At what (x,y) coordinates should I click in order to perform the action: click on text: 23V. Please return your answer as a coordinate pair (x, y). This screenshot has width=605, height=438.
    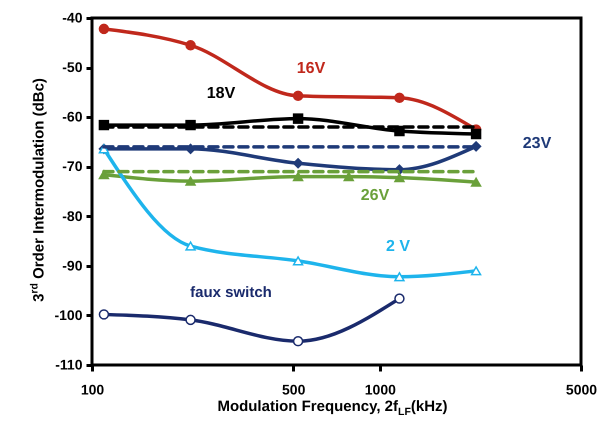
    Looking at the image, I should click on (537, 143).